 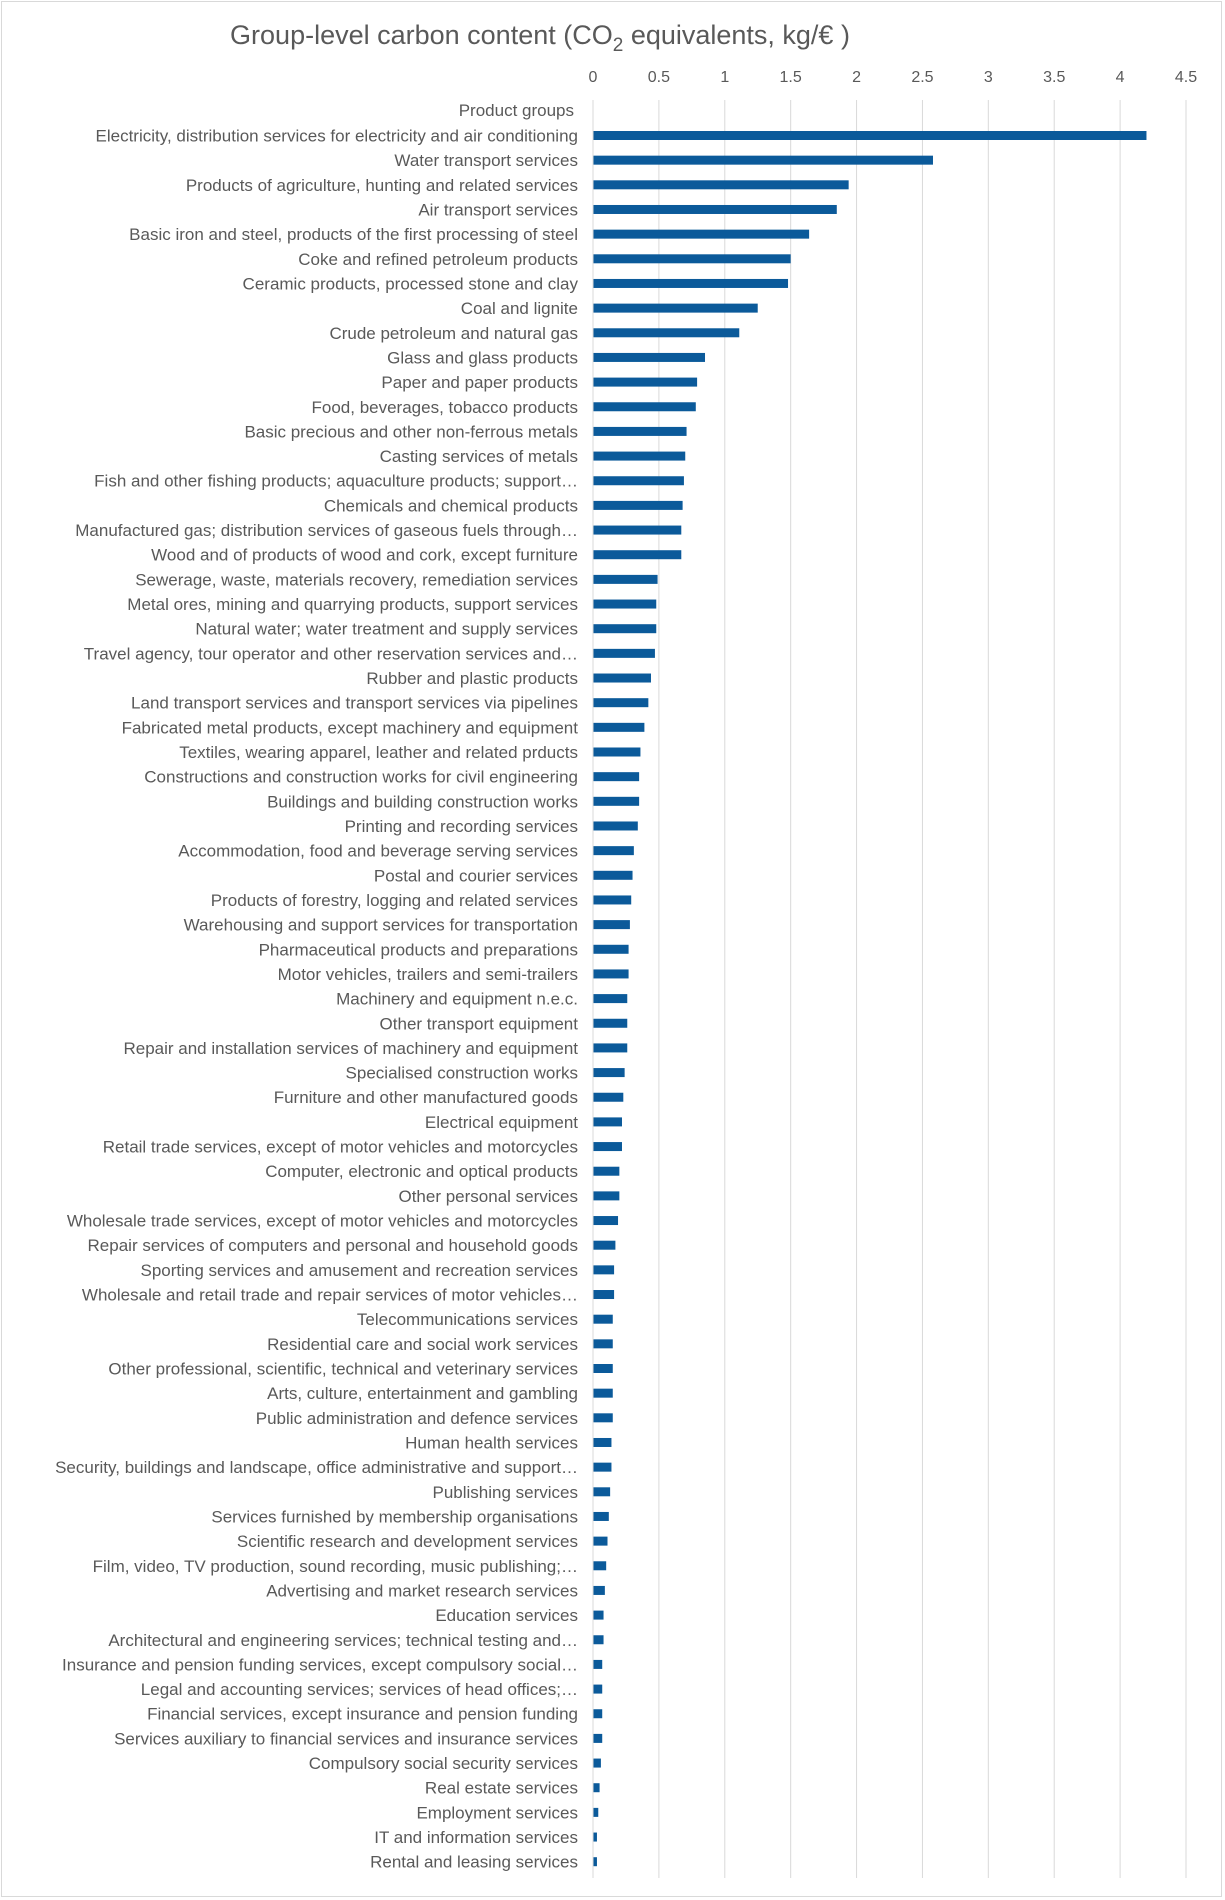 I want to click on category-label: Education services, so click(x=506, y=1615).